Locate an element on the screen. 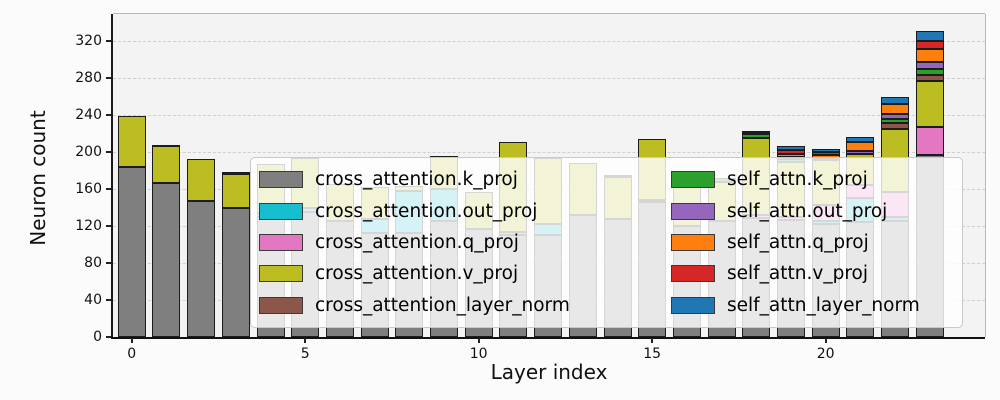  legend-item-cross_attention.q_proj: cross_attention.q_proj is located at coordinates (461, 242).